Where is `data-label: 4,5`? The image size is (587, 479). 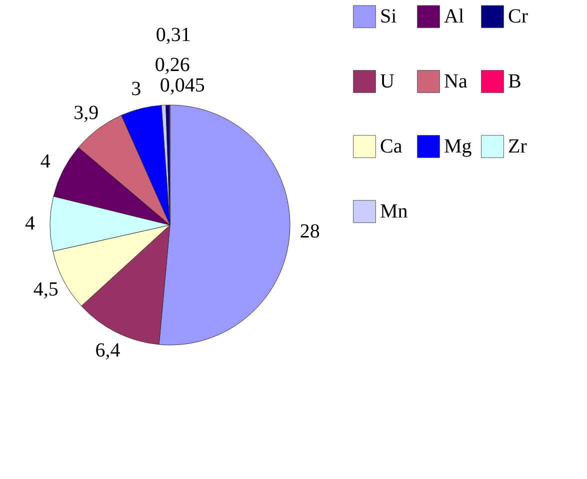
data-label: 4,5 is located at coordinates (45, 289).